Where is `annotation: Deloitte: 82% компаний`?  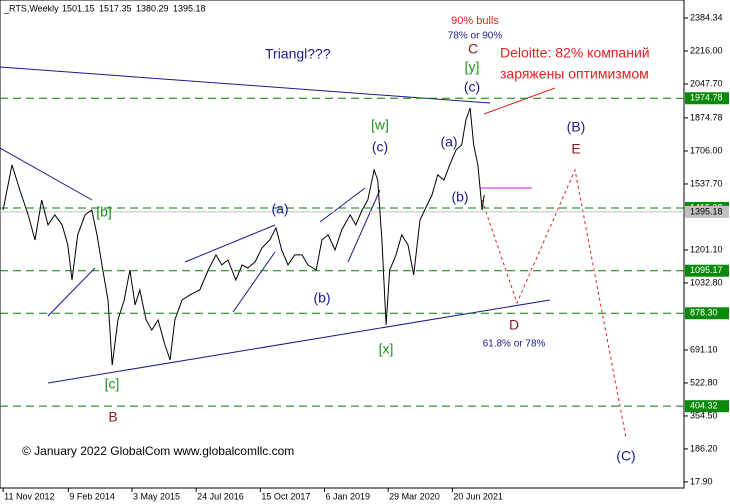 annotation: Deloitte: 82% компаний is located at coordinates (575, 53).